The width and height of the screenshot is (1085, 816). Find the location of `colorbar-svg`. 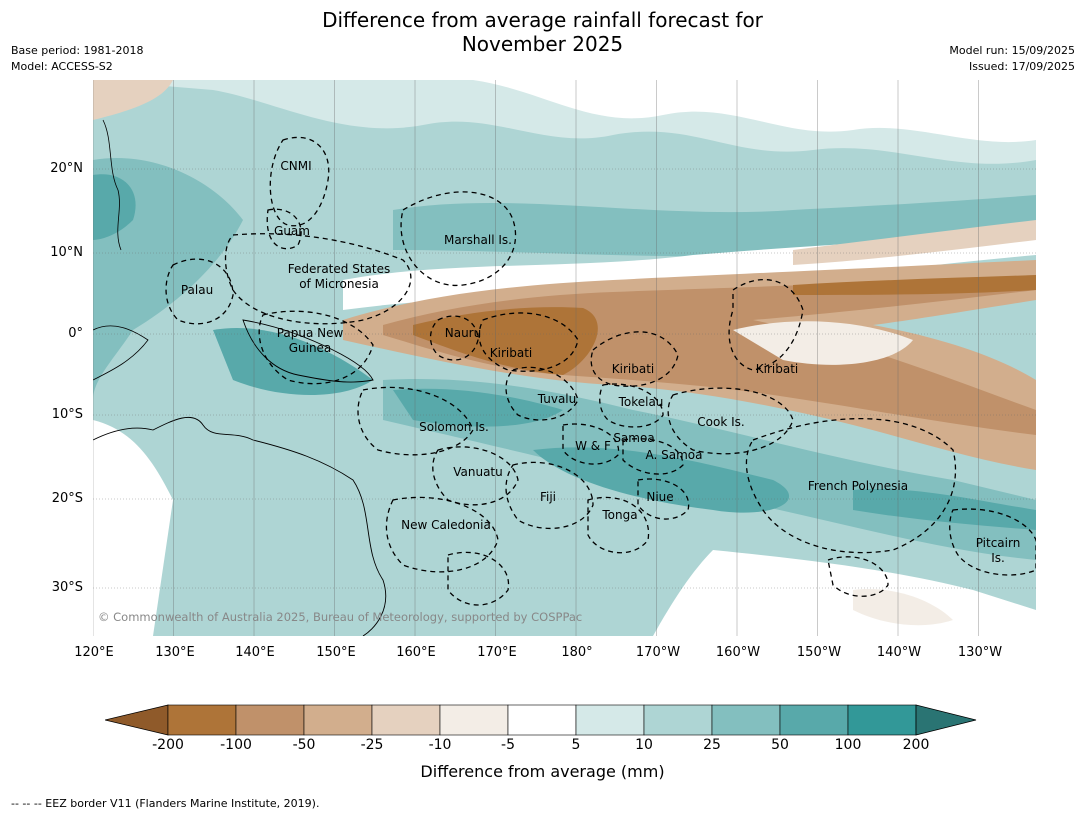

colorbar-svg is located at coordinates (540, 720).